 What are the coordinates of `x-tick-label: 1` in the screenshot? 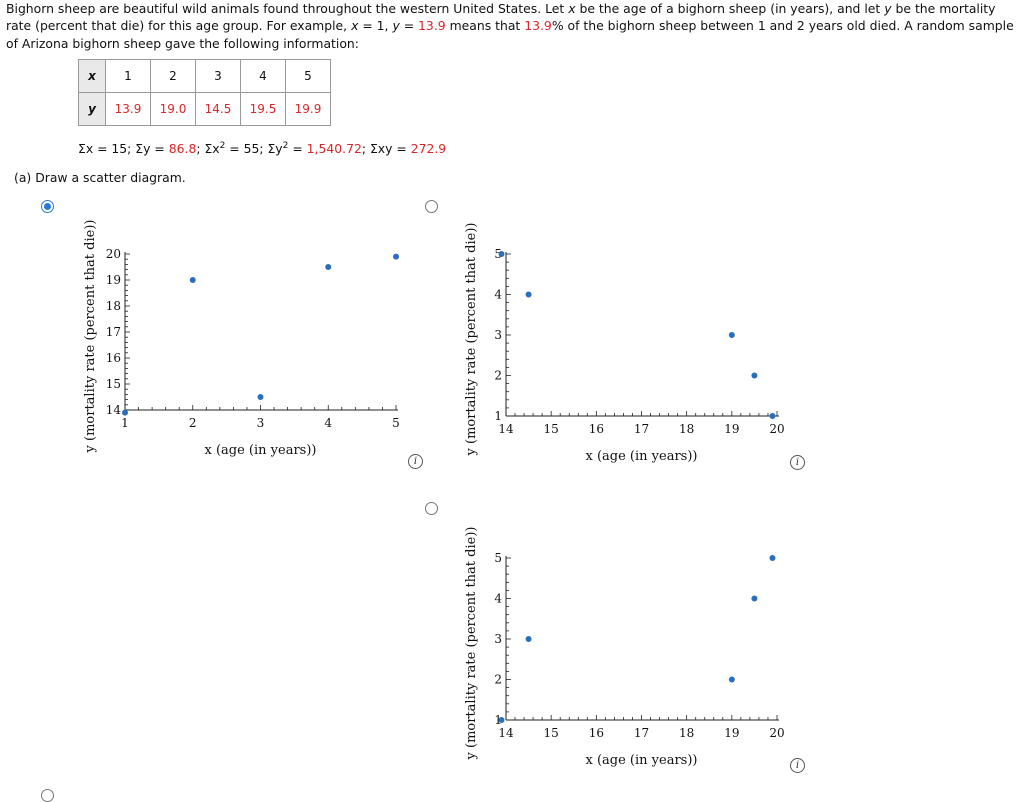 It's located at (125, 423).